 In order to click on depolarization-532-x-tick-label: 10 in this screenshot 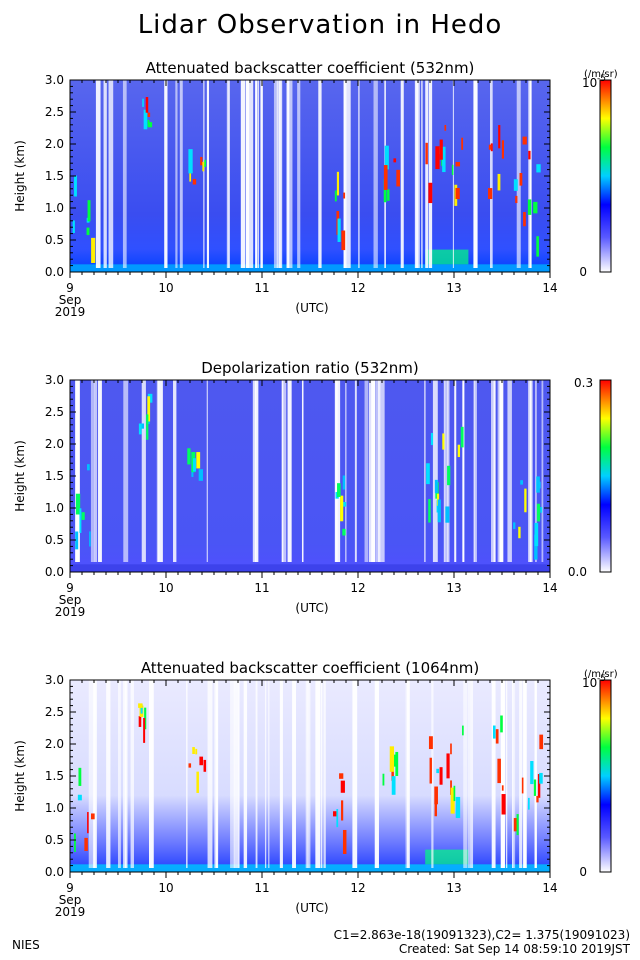, I will do `click(165, 588)`.